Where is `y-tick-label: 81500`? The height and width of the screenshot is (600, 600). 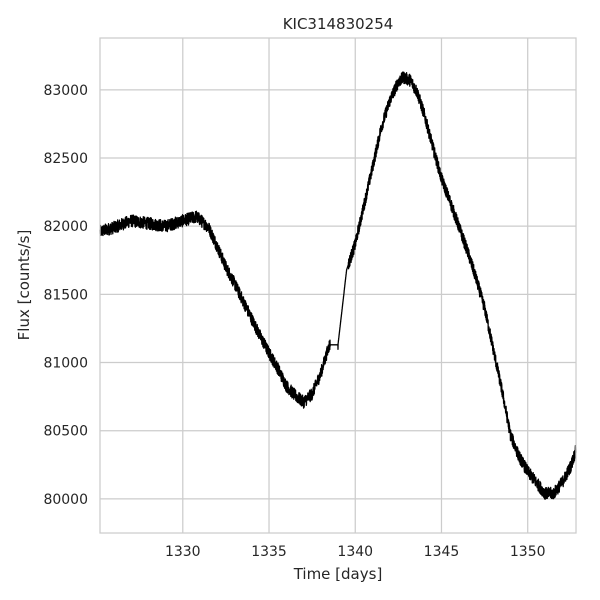 y-tick-label: 81500 is located at coordinates (65, 295).